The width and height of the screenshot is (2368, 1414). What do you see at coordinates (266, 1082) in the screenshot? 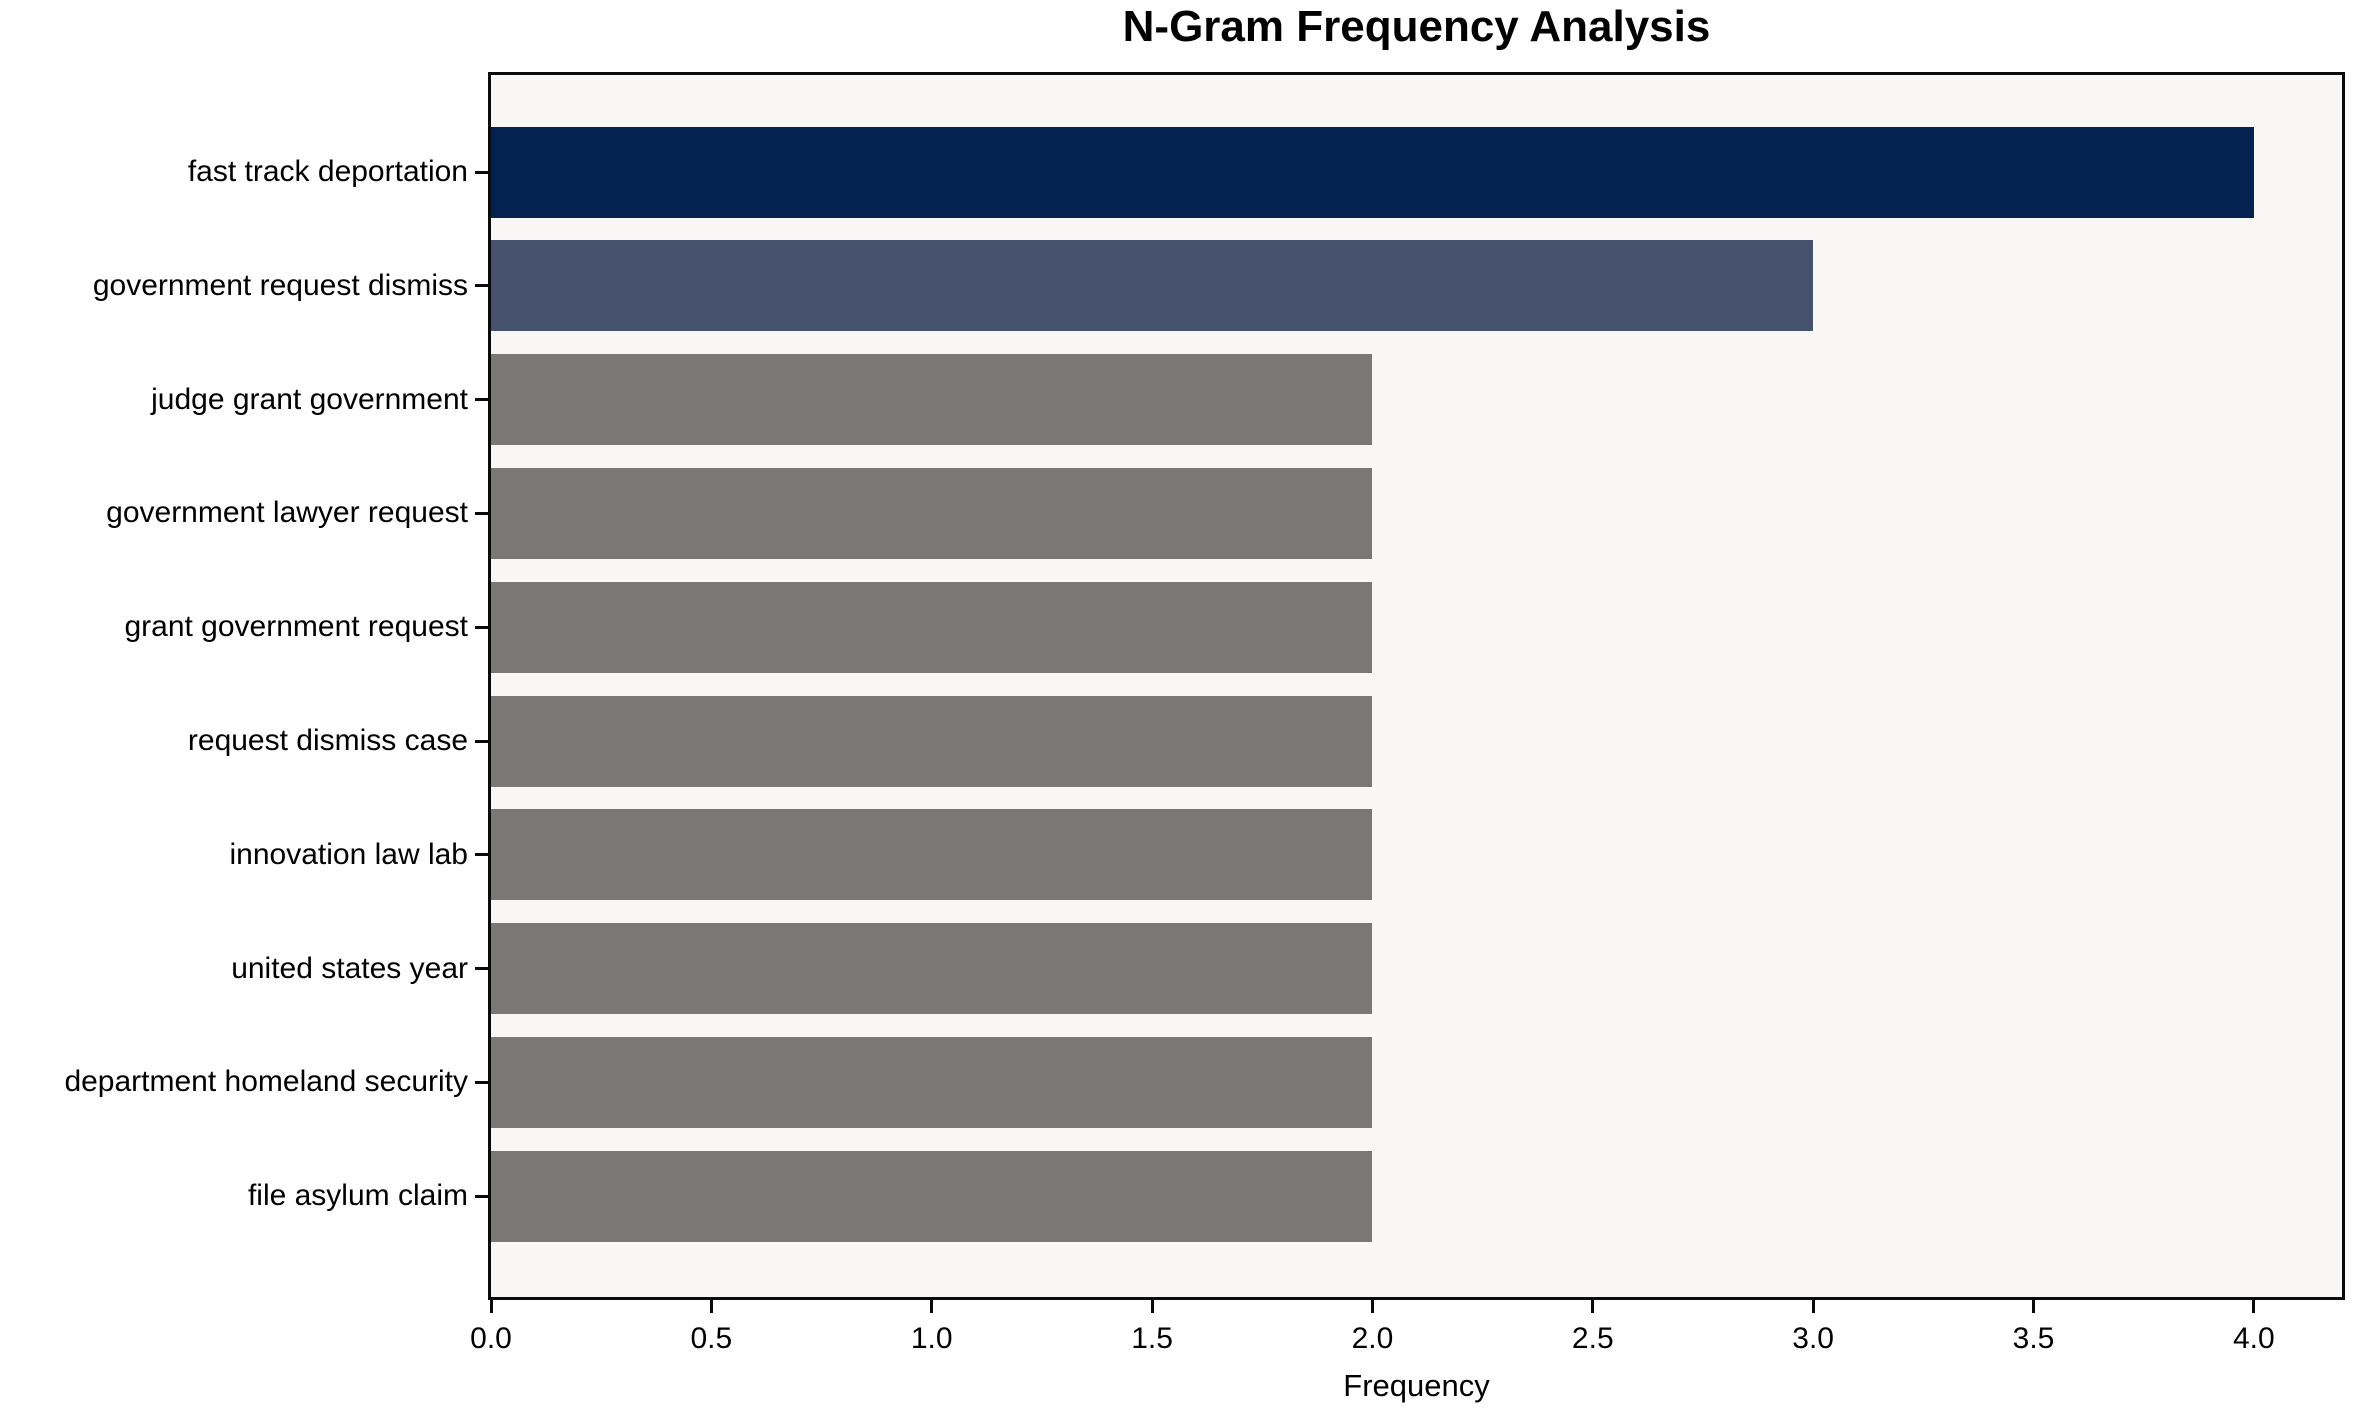
I see `y-tick-label: department homeland security` at bounding box center [266, 1082].